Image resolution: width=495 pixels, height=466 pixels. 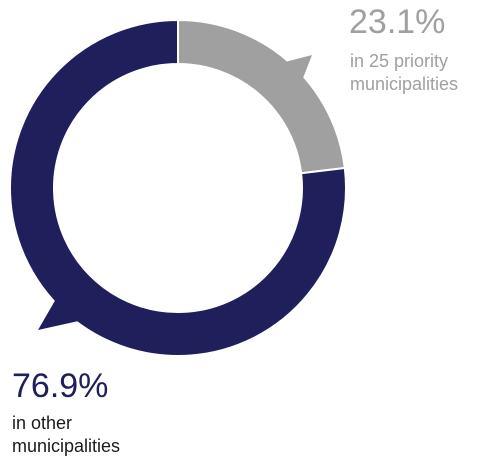 I want to click on priority-description: in 25 priority municipalities, so click(x=404, y=73).